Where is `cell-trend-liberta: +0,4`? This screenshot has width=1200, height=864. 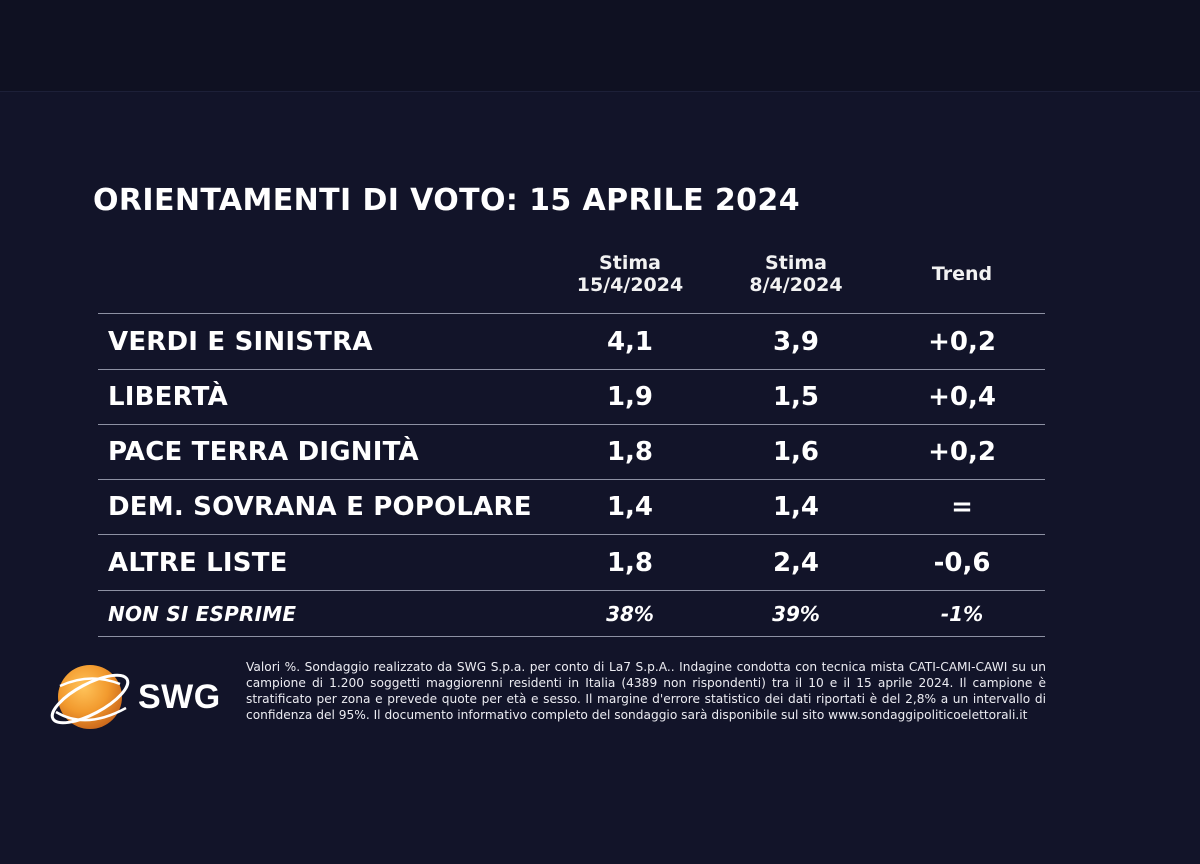 cell-trend-liberta: +0,4 is located at coordinates (962, 397).